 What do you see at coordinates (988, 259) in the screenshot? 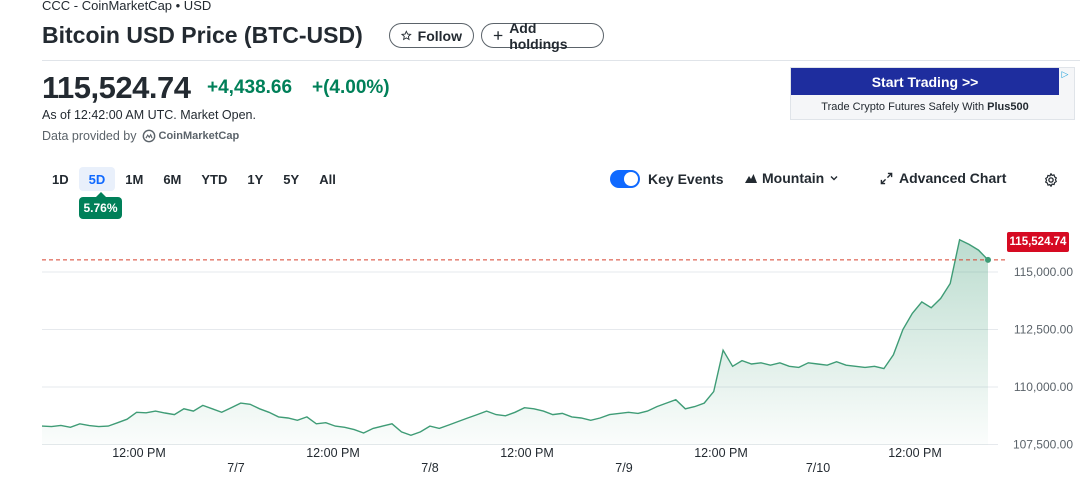
I see `current-price-point` at bounding box center [988, 259].